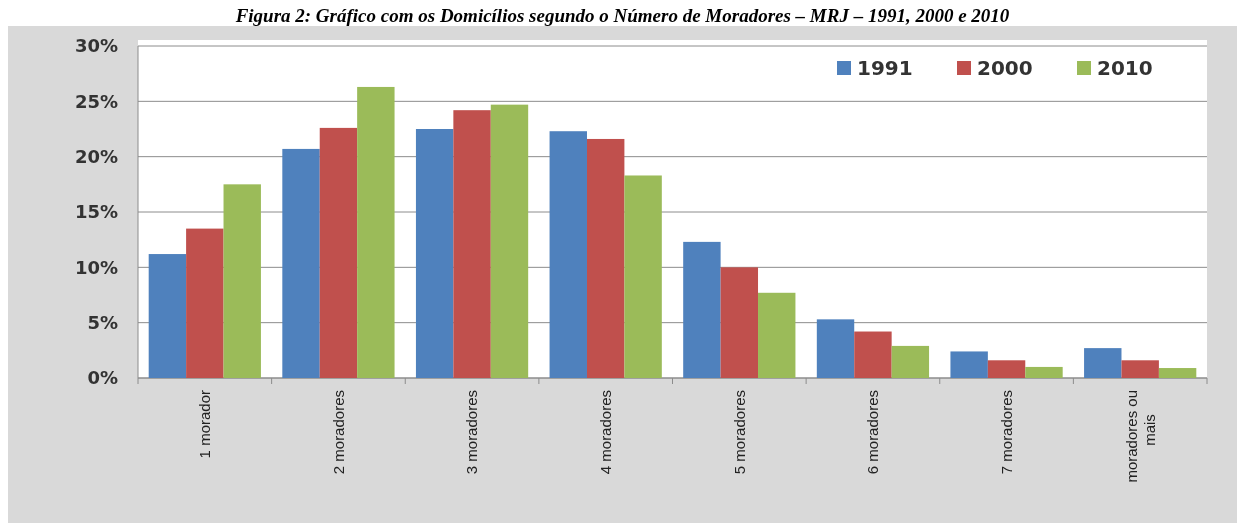  Describe the element at coordinates (472, 432) in the screenshot. I see `x-tick-label: 3 moradores` at that location.